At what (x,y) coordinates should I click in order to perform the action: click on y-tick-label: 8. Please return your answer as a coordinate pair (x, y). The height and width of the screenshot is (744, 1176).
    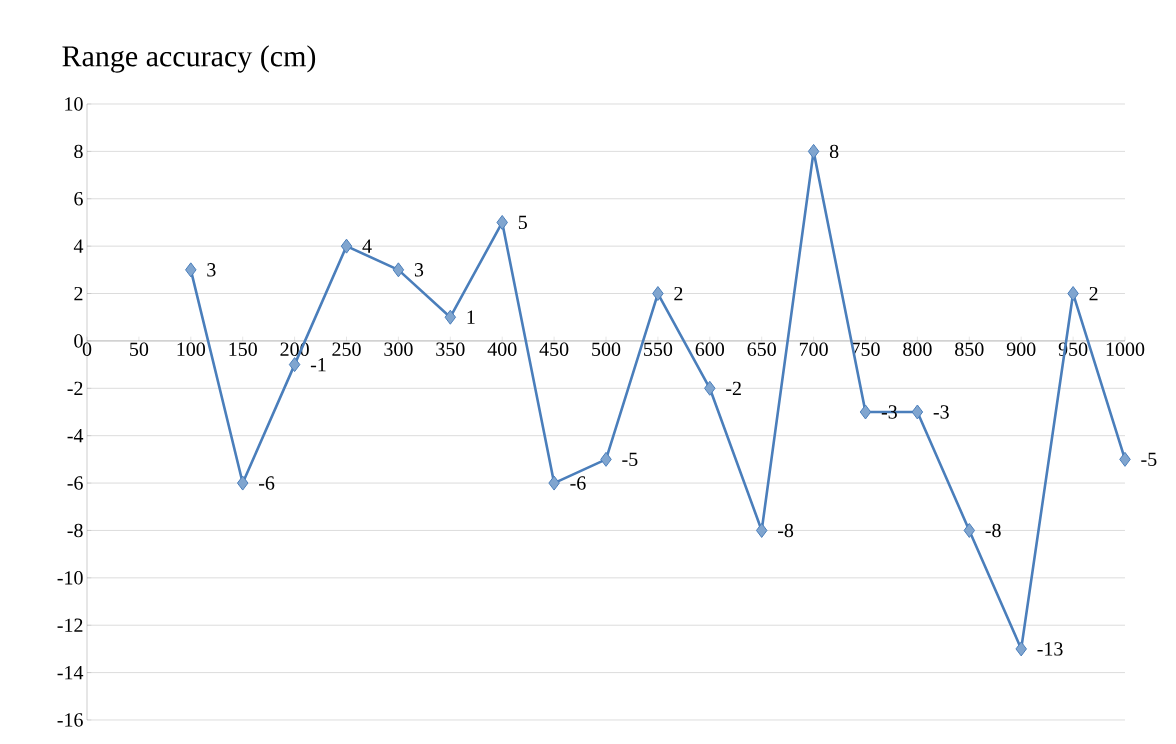
    Looking at the image, I should click on (78, 151).